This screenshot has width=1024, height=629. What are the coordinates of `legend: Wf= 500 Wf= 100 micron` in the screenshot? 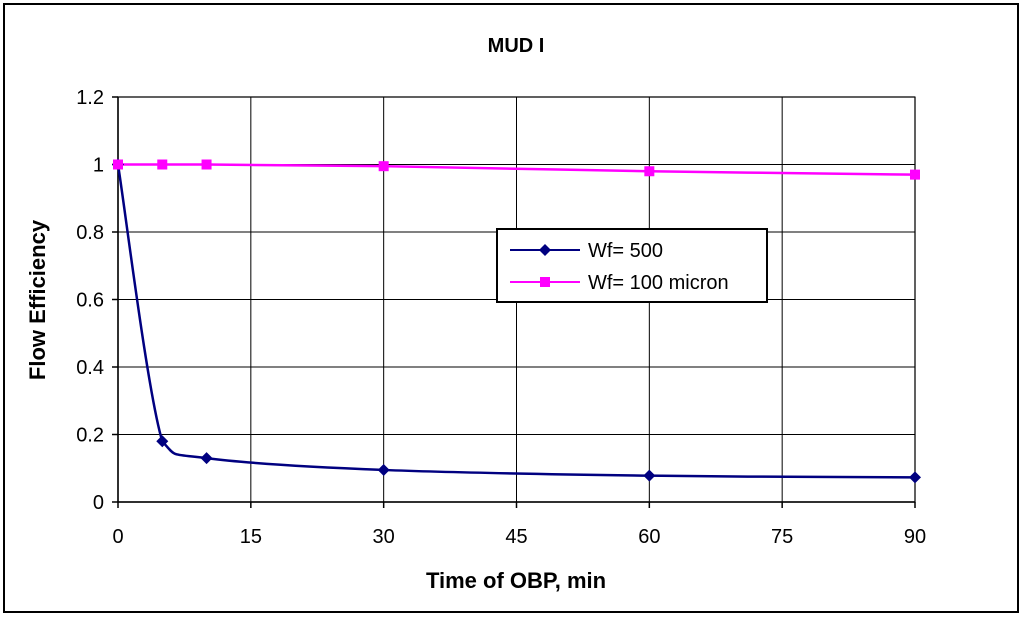 It's located at (632, 265).